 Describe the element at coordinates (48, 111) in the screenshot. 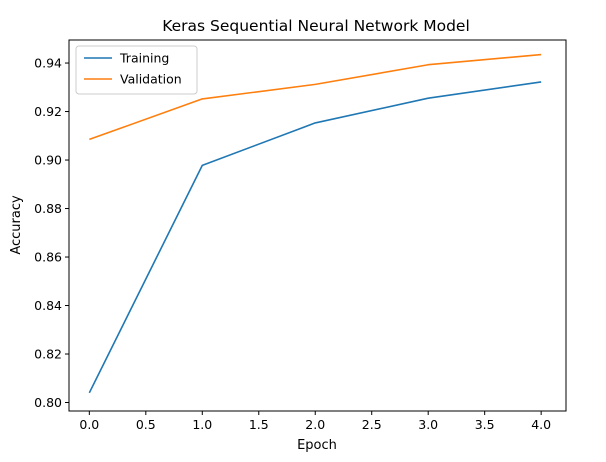

I see `y-tick-label: 0.92` at that location.